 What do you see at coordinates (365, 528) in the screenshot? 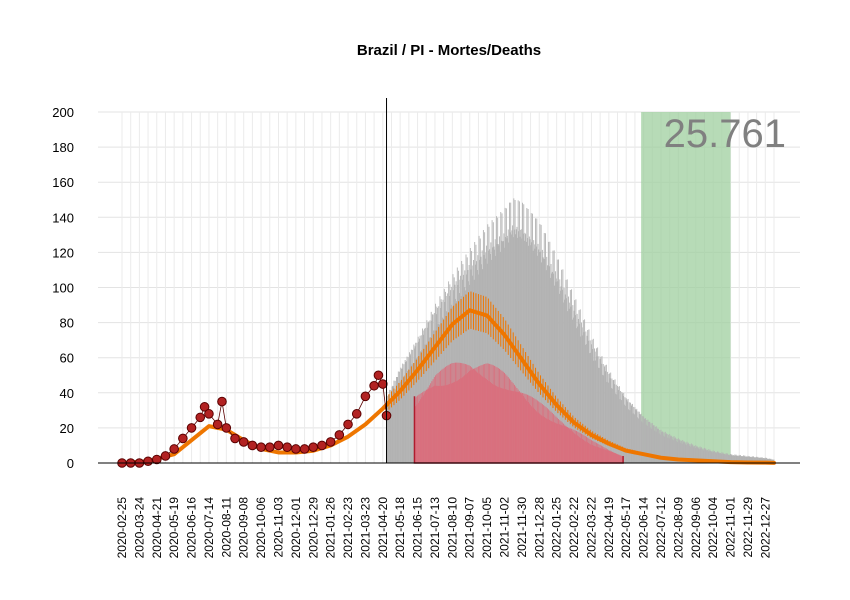
I see `x-tick-label: 2021-03-23` at bounding box center [365, 528].